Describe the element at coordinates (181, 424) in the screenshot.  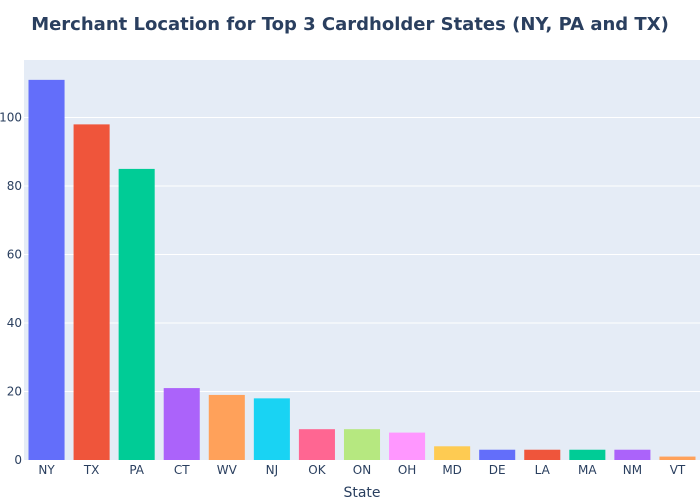
I see `bar-ct` at that location.